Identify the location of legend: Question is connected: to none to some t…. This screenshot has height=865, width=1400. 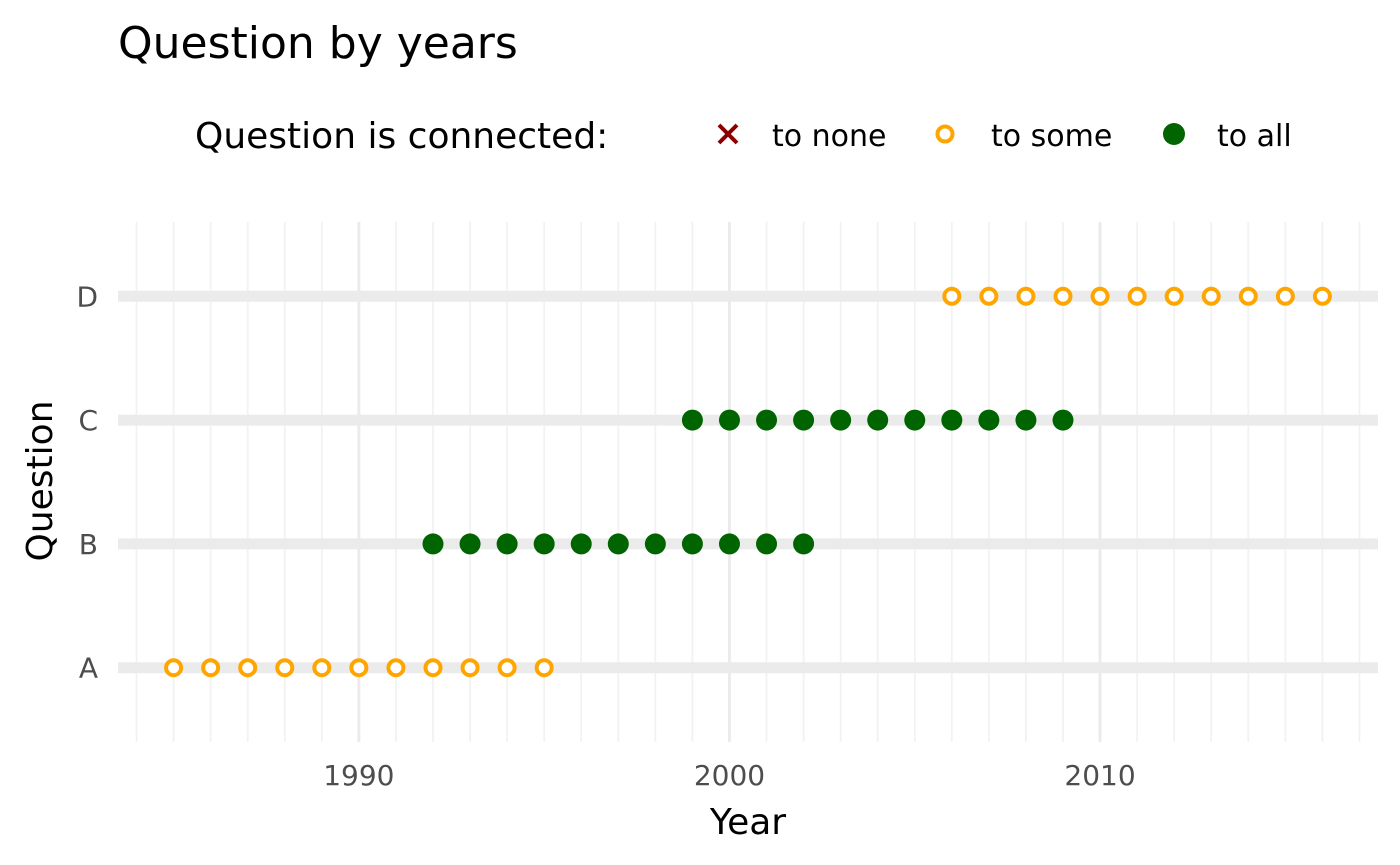
(743, 136).